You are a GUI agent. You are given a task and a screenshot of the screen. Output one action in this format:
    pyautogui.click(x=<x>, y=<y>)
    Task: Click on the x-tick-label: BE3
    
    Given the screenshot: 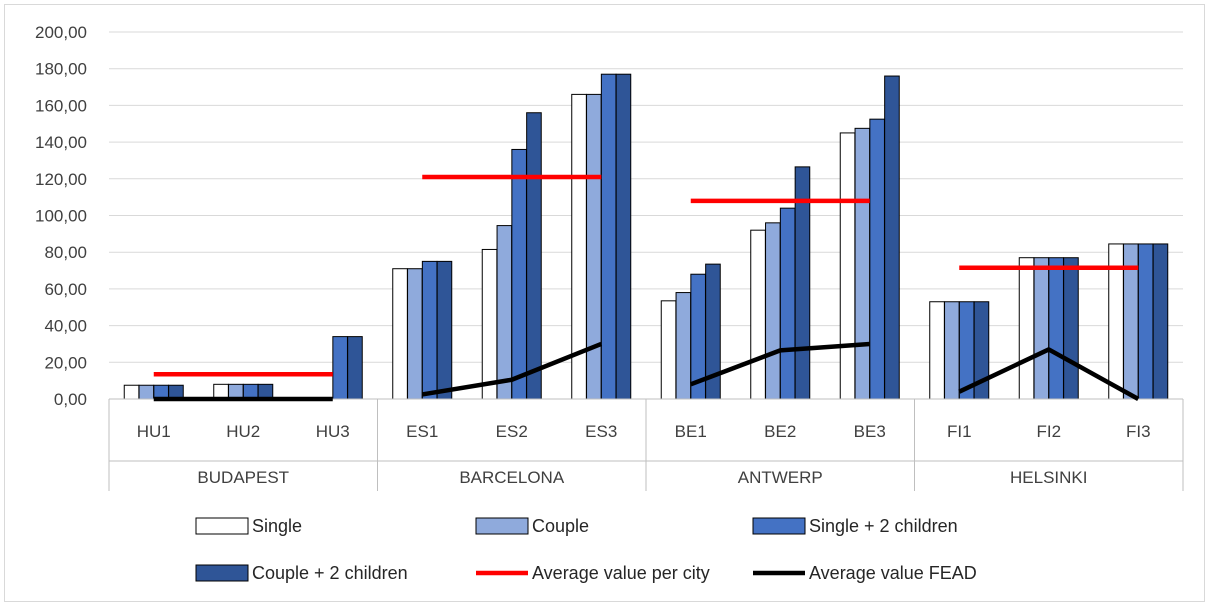 What is the action you would take?
    pyautogui.click(x=870, y=431)
    